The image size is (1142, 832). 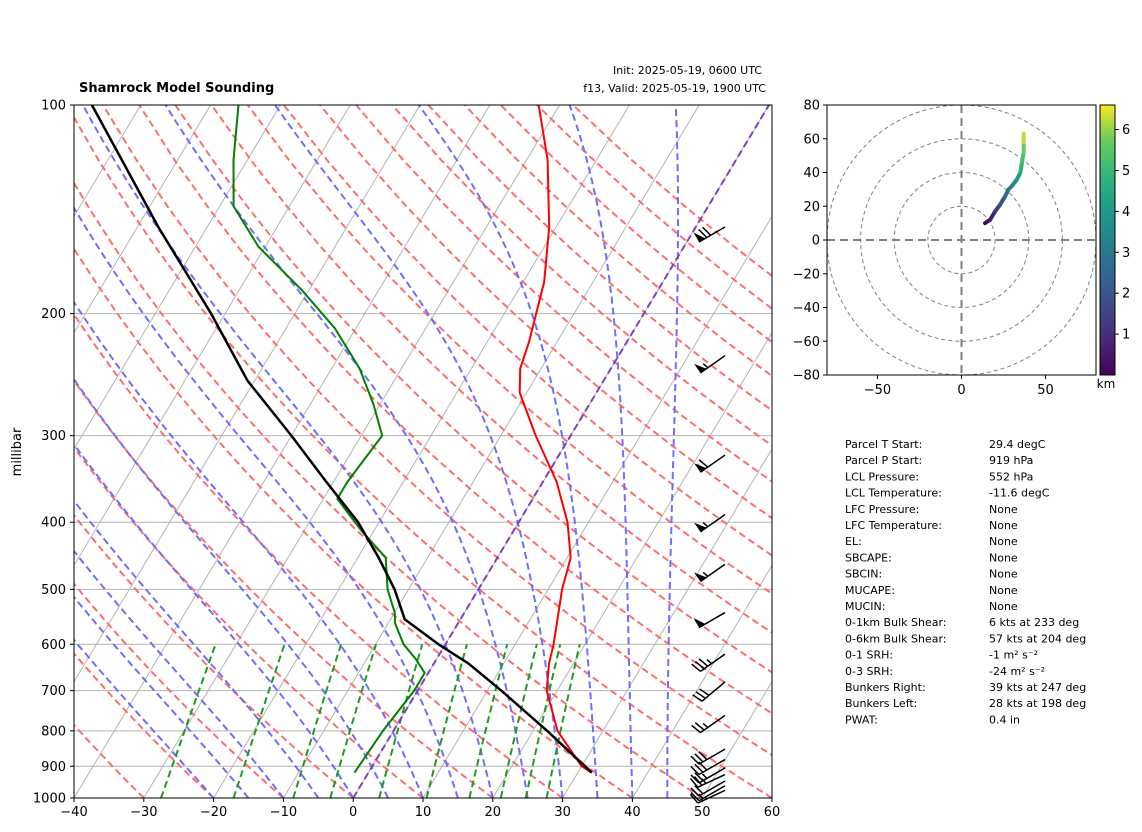 I want to click on y-tick-label: 200, so click(x=53, y=314).